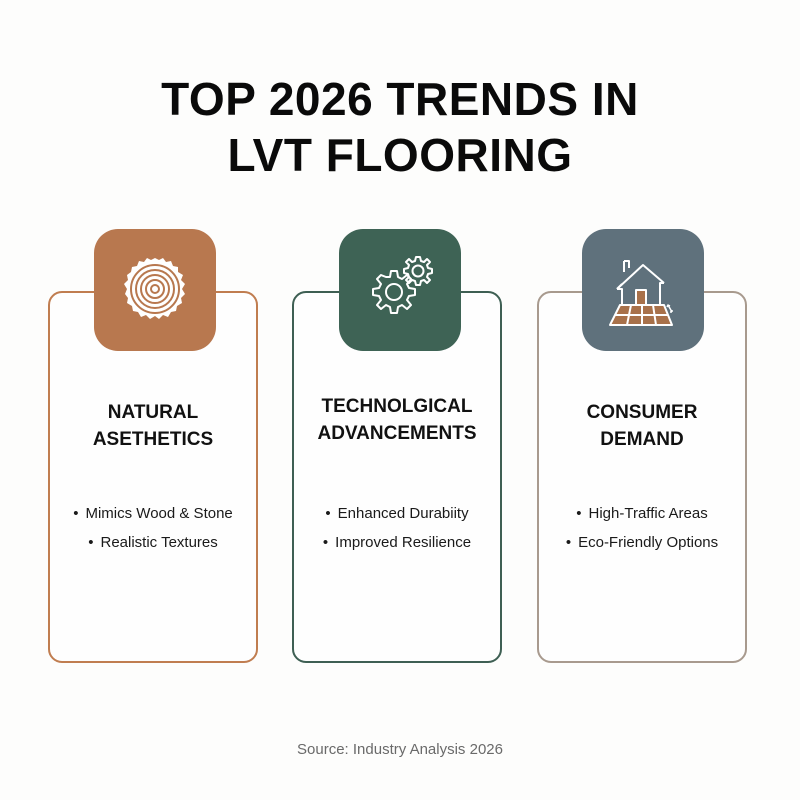 The width and height of the screenshot is (800, 800). What do you see at coordinates (397, 513) in the screenshot?
I see `bullet-item: Enhanced Durabiity` at bounding box center [397, 513].